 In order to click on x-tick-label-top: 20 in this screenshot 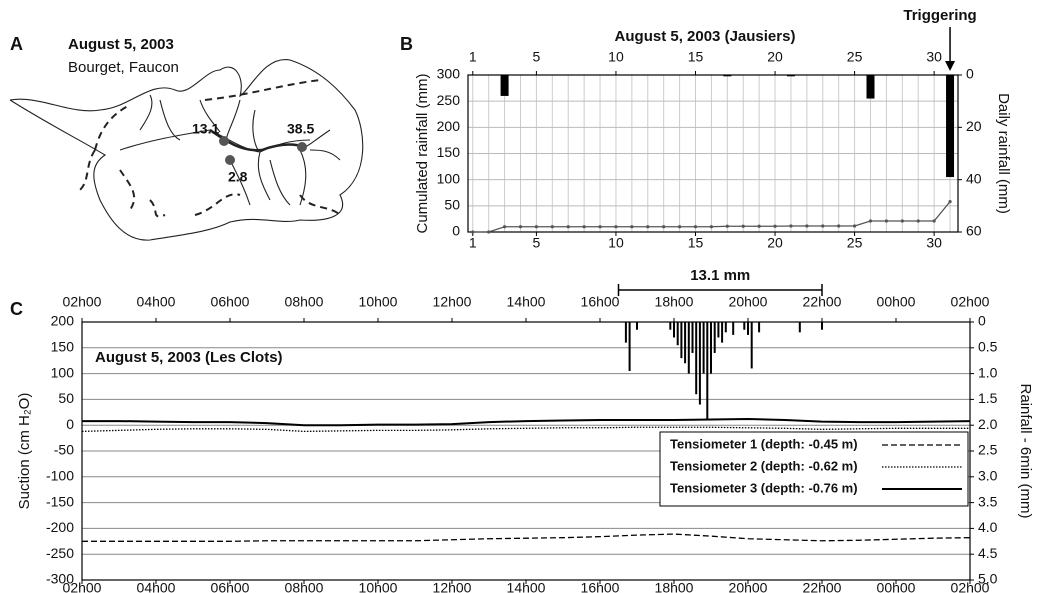, I will do `click(775, 57)`.